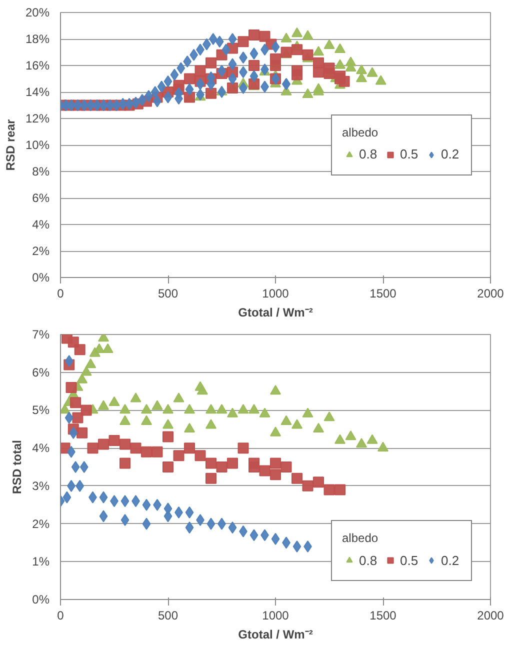 The width and height of the screenshot is (515, 650). Describe the element at coordinates (17, 467) in the screenshot. I see `y-axis-title: RSD total` at that location.